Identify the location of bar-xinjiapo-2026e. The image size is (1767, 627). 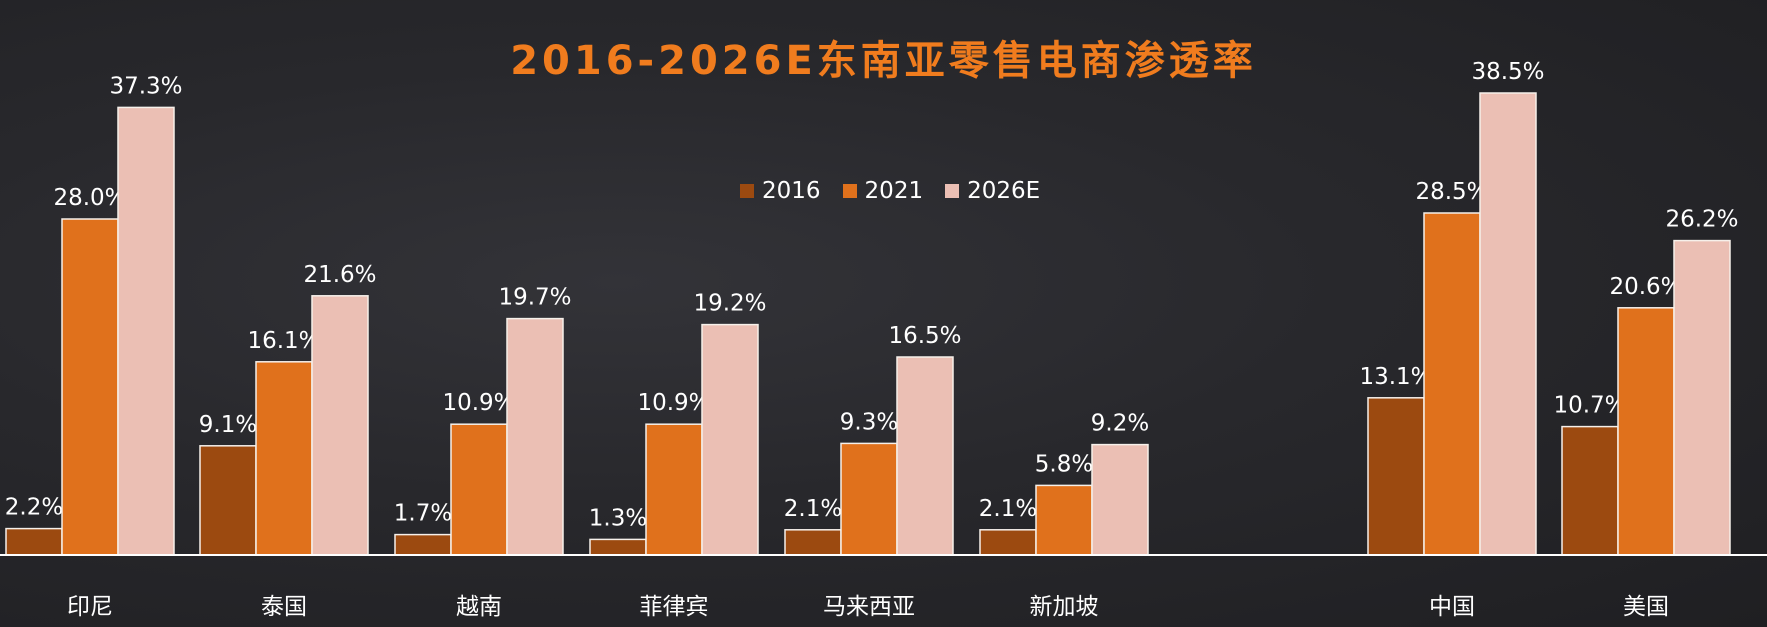
(1120, 499).